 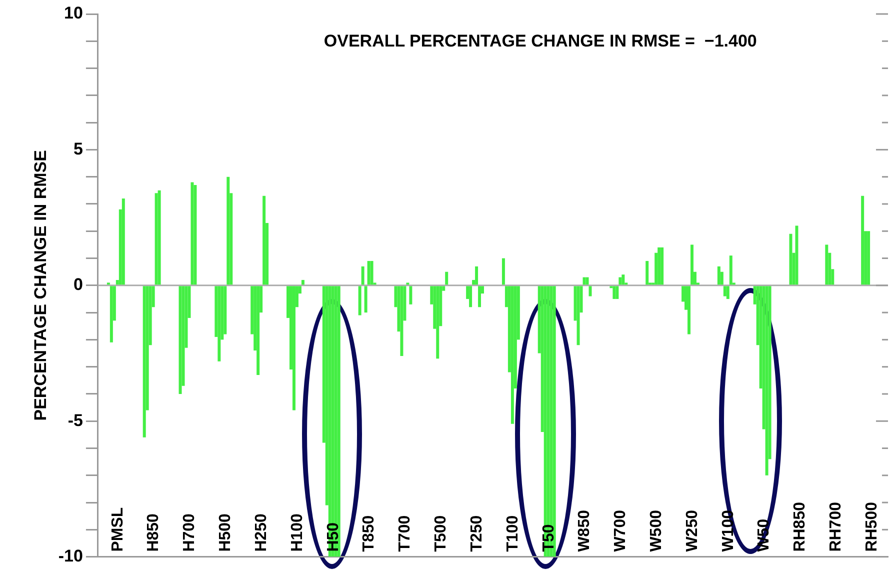 I want to click on x-tick-label: H250, so click(x=261, y=532).